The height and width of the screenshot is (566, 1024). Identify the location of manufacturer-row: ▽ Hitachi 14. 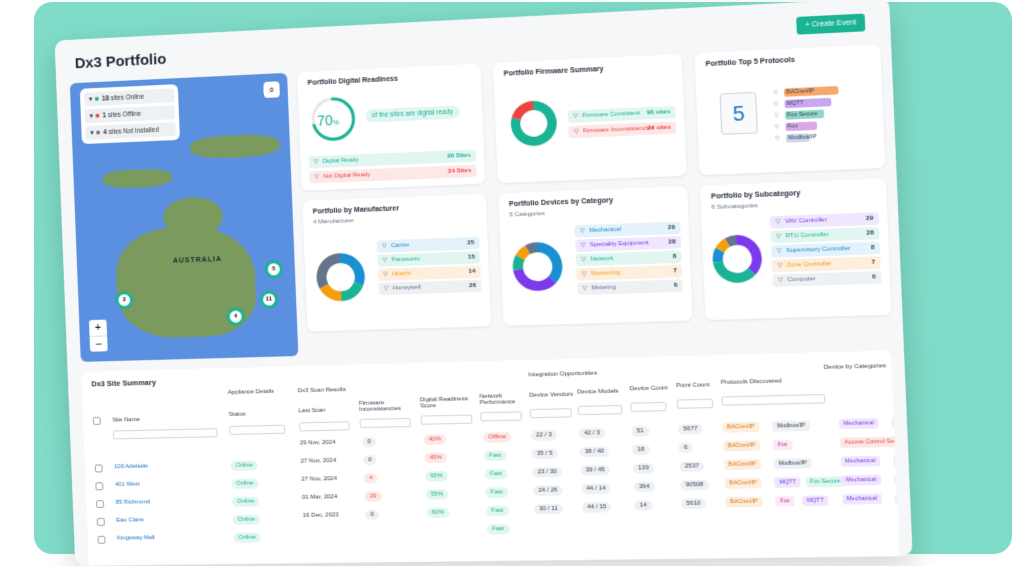
(429, 273).